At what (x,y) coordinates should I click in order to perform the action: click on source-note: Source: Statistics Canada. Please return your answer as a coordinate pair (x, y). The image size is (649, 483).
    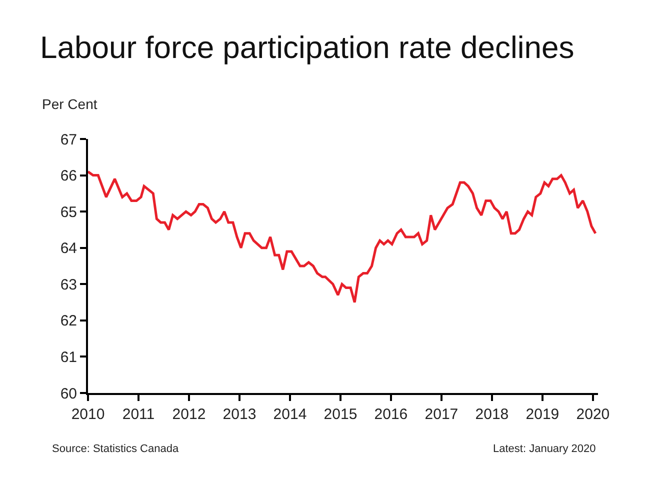
    Looking at the image, I should click on (116, 449).